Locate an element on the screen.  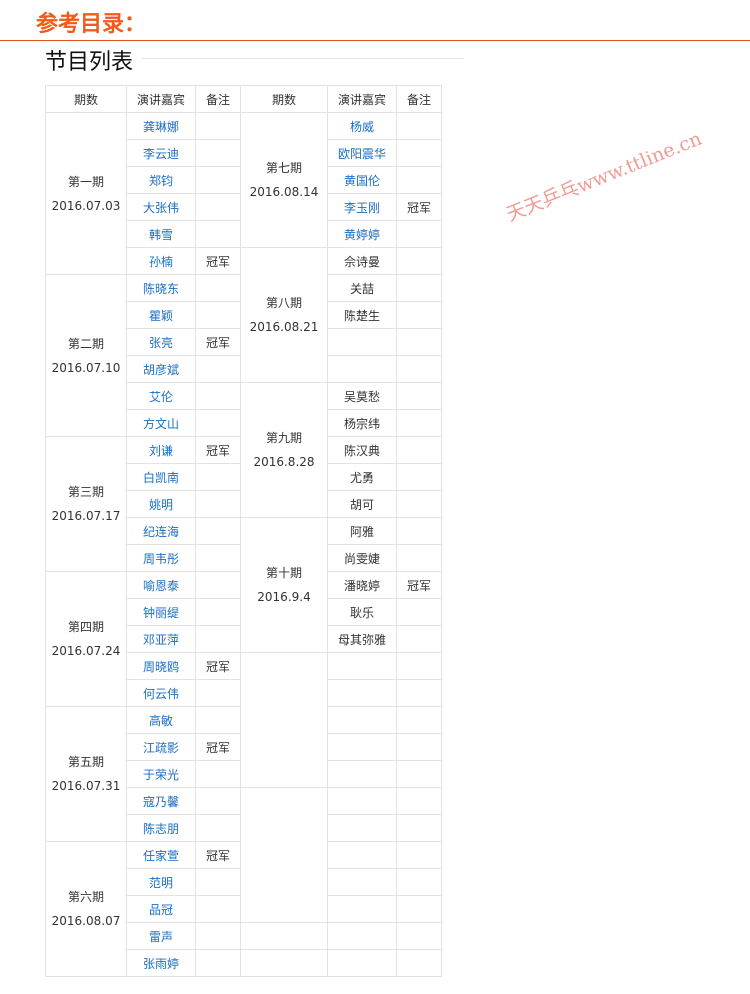
guest-name: 龚琳娜 is located at coordinates (161, 126).